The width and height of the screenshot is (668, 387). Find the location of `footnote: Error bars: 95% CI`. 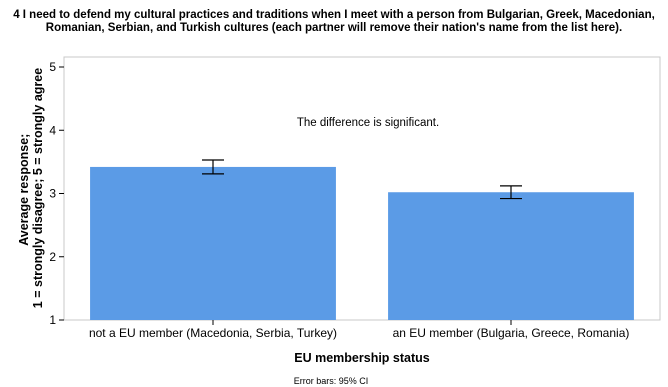

footnote: Error bars: 95% CI is located at coordinates (331, 381).